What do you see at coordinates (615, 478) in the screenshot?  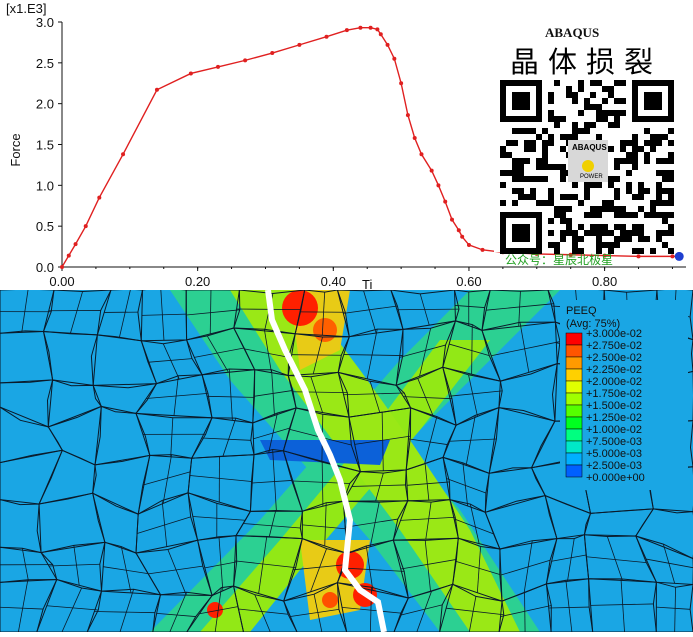 I see `legend-value-label: +0.000e+00` at bounding box center [615, 478].